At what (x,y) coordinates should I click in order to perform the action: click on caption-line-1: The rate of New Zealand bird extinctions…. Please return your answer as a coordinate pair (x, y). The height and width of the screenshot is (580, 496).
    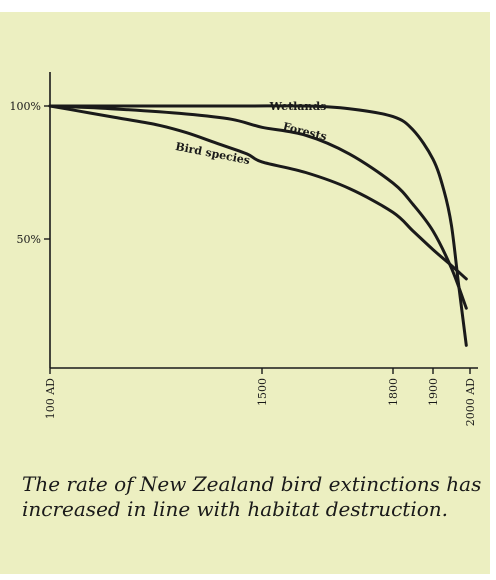
    Looking at the image, I should click on (252, 484).